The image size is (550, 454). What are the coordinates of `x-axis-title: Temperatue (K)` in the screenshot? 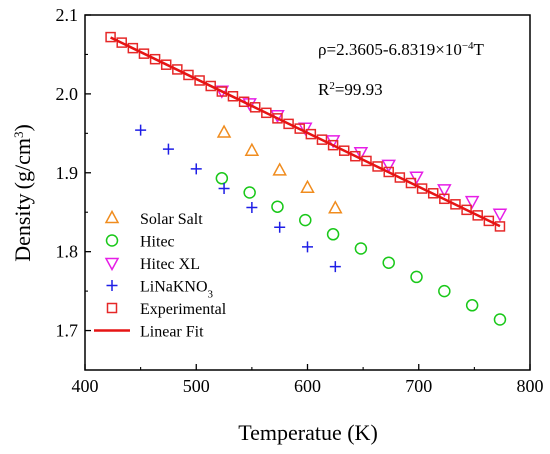 It's located at (308, 432).